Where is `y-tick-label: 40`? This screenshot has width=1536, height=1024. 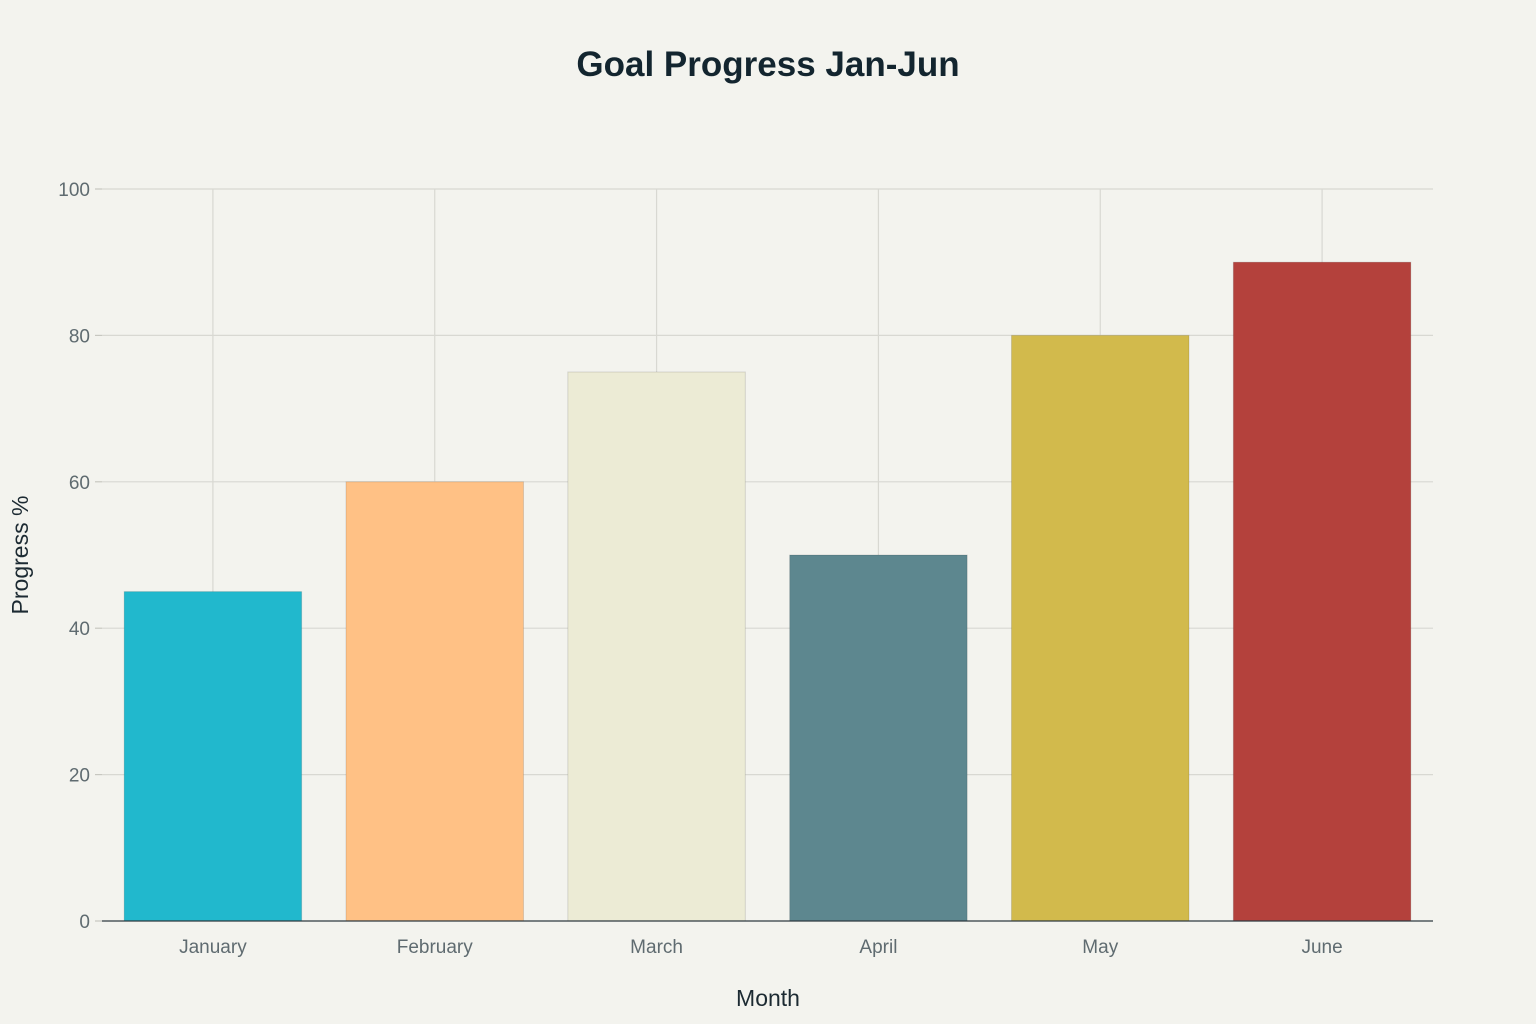
y-tick-label: 40 is located at coordinates (79, 629).